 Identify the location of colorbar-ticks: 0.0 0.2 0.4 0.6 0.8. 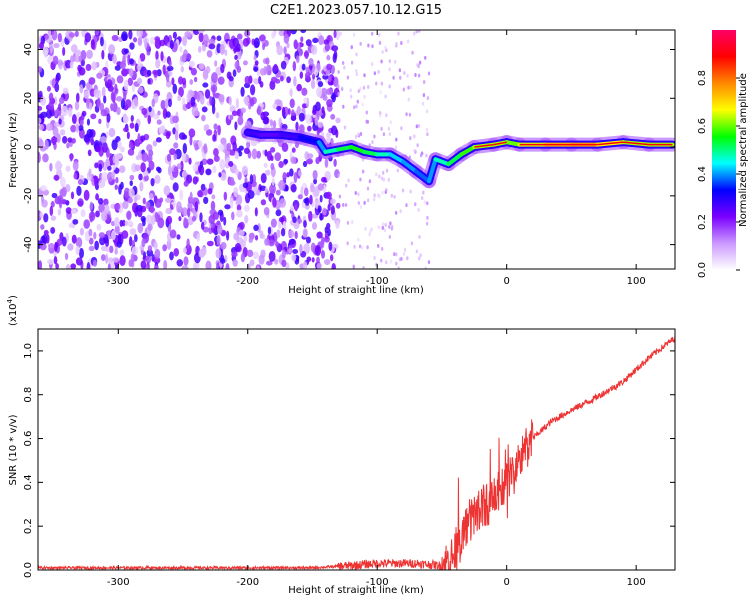
(718, 174).